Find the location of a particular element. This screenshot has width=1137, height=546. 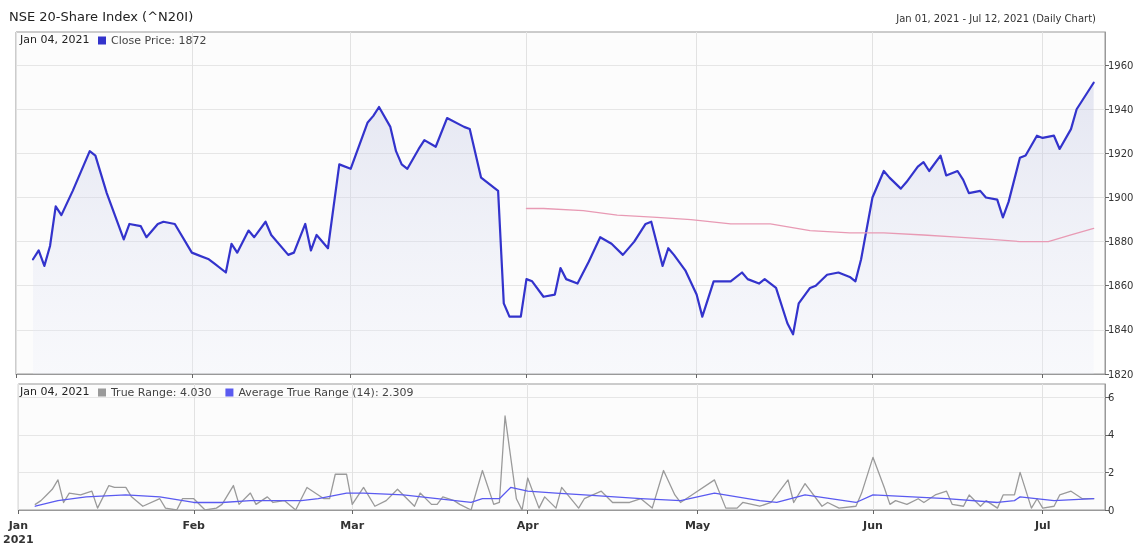

x-tick-label: Jan 2021 is located at coordinates (18, 532).